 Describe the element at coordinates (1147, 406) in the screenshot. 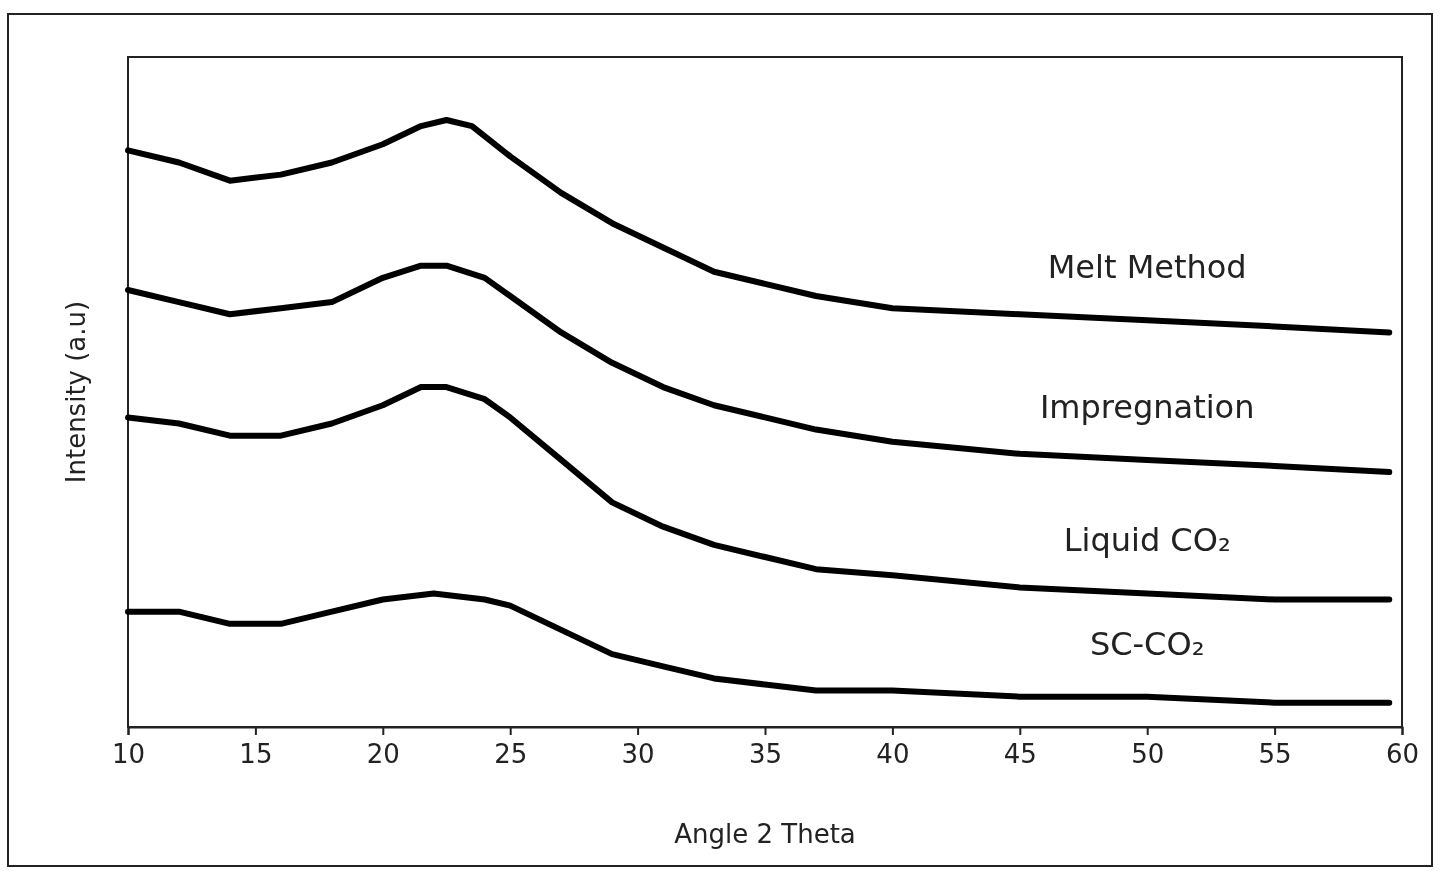

I see `series-label: Impregnation` at that location.